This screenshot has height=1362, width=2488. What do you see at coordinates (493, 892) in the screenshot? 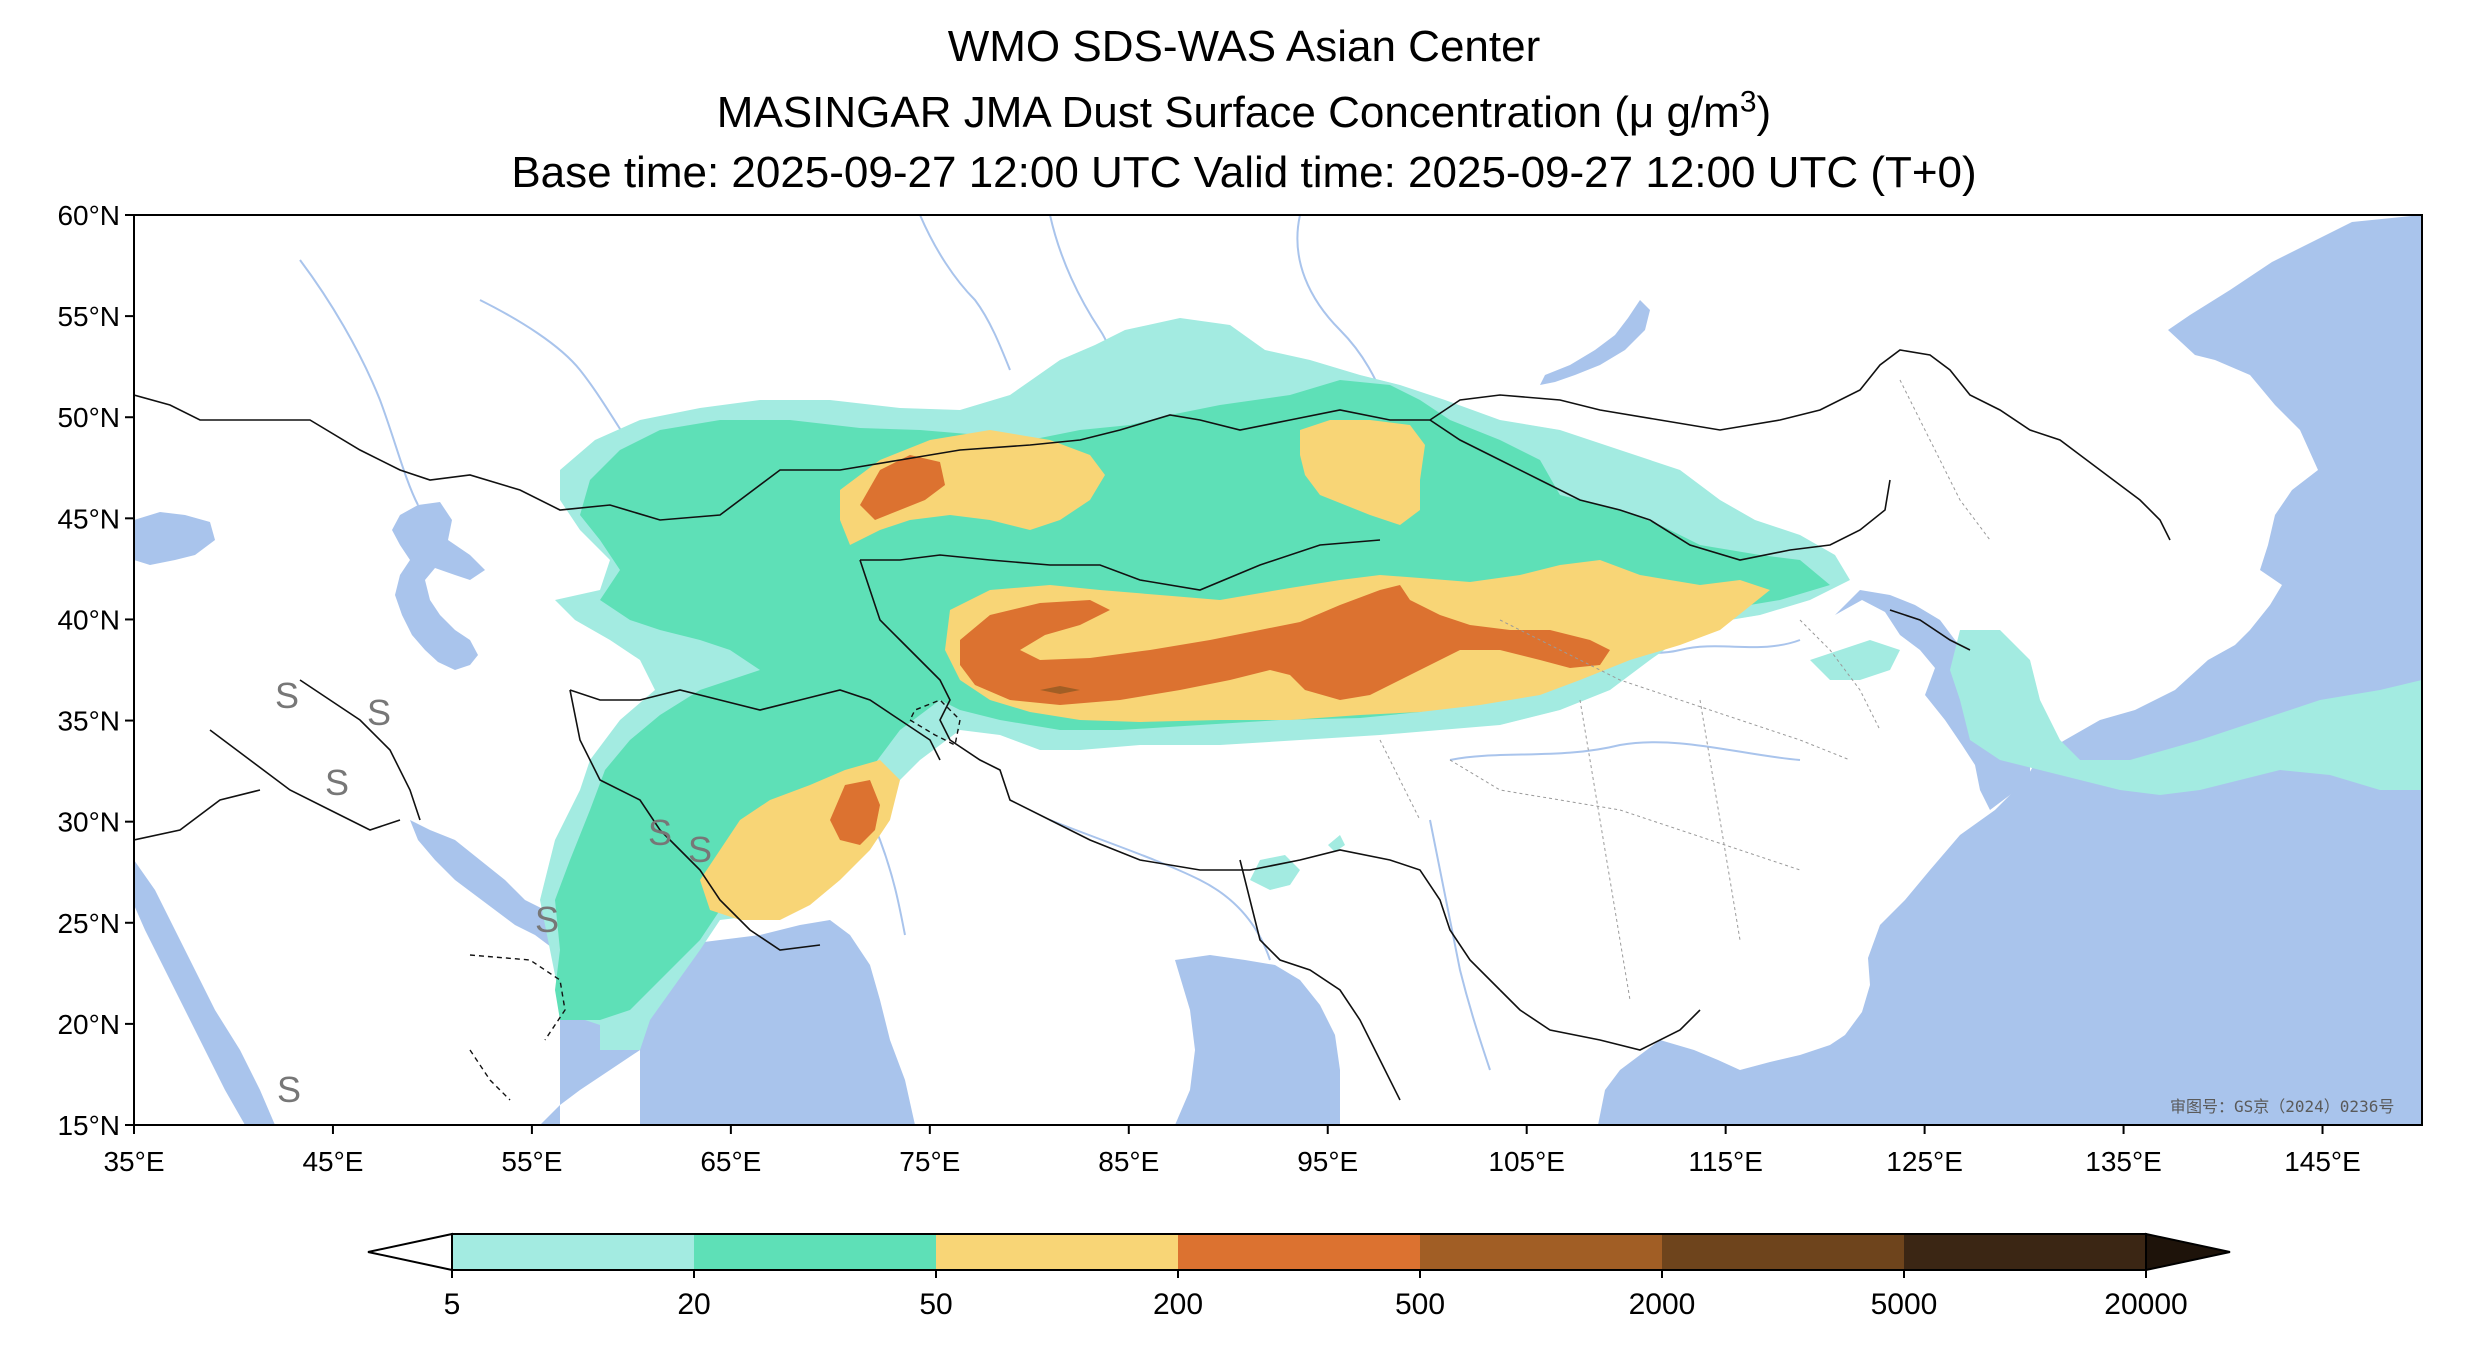
I see `map-symbols: S S S S S S S` at bounding box center [493, 892].